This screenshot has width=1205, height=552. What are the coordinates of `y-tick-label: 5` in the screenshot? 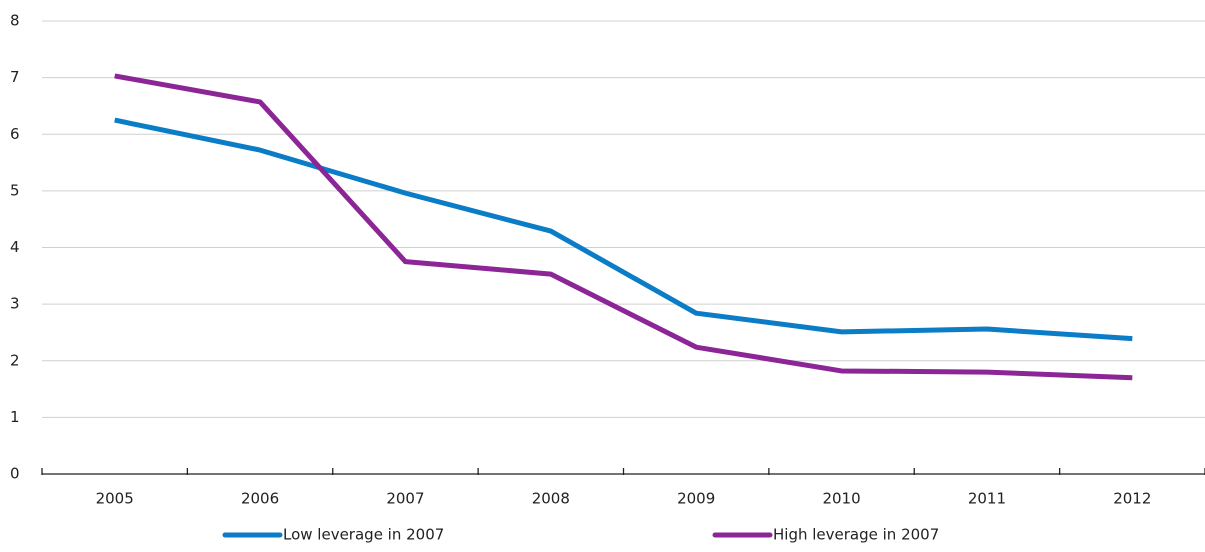 It's located at (15, 190).